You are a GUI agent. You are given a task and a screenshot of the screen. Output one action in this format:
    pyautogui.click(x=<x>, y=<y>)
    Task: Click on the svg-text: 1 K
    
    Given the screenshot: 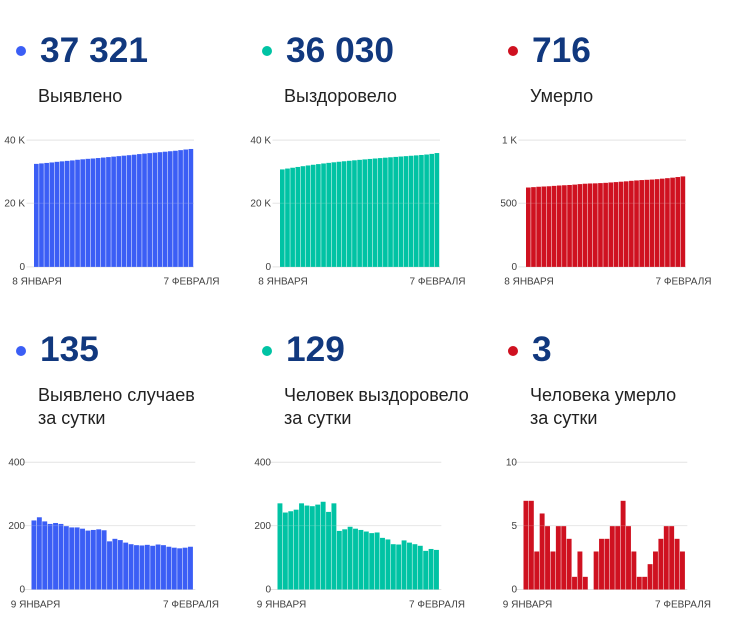 What is the action you would take?
    pyautogui.click(x=509, y=140)
    